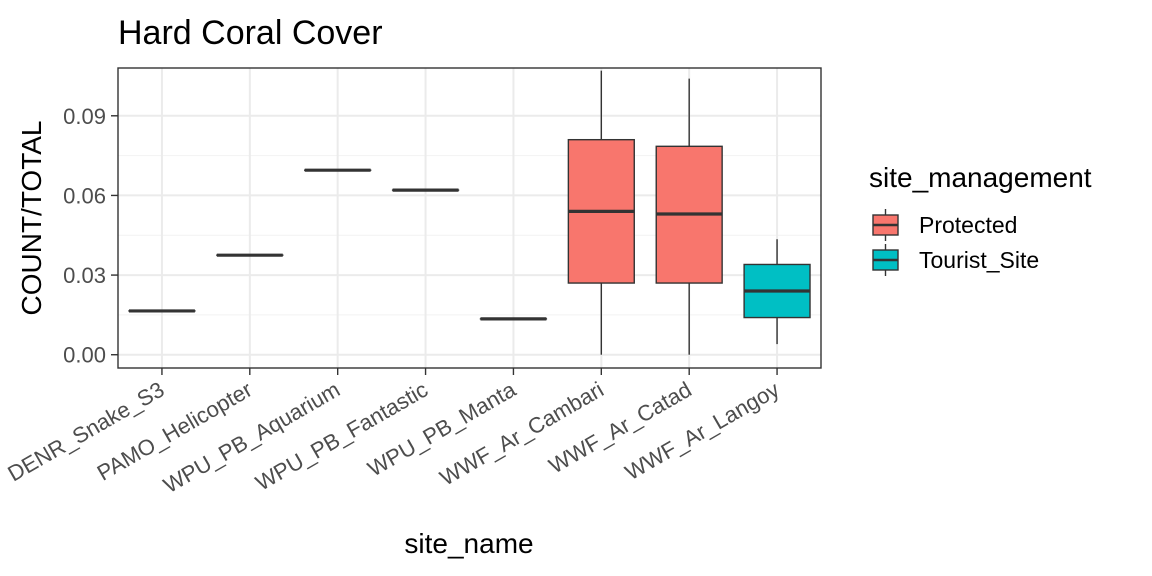 This screenshot has width=1152, height=576. I want to click on box-WWF_Ar_Langoy, so click(777, 292).